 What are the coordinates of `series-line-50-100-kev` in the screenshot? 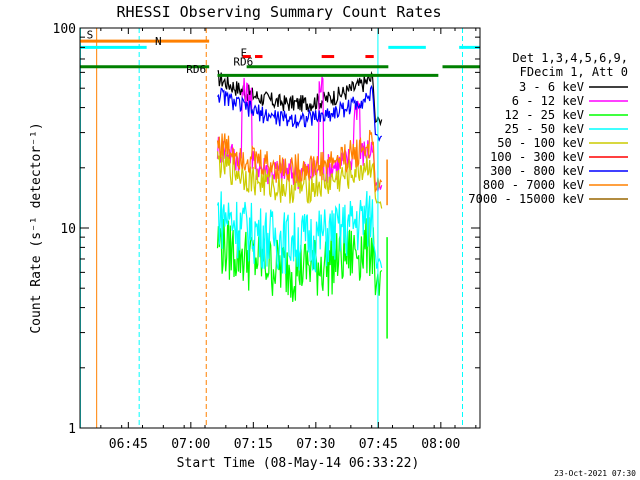 It's located at (299, 178).